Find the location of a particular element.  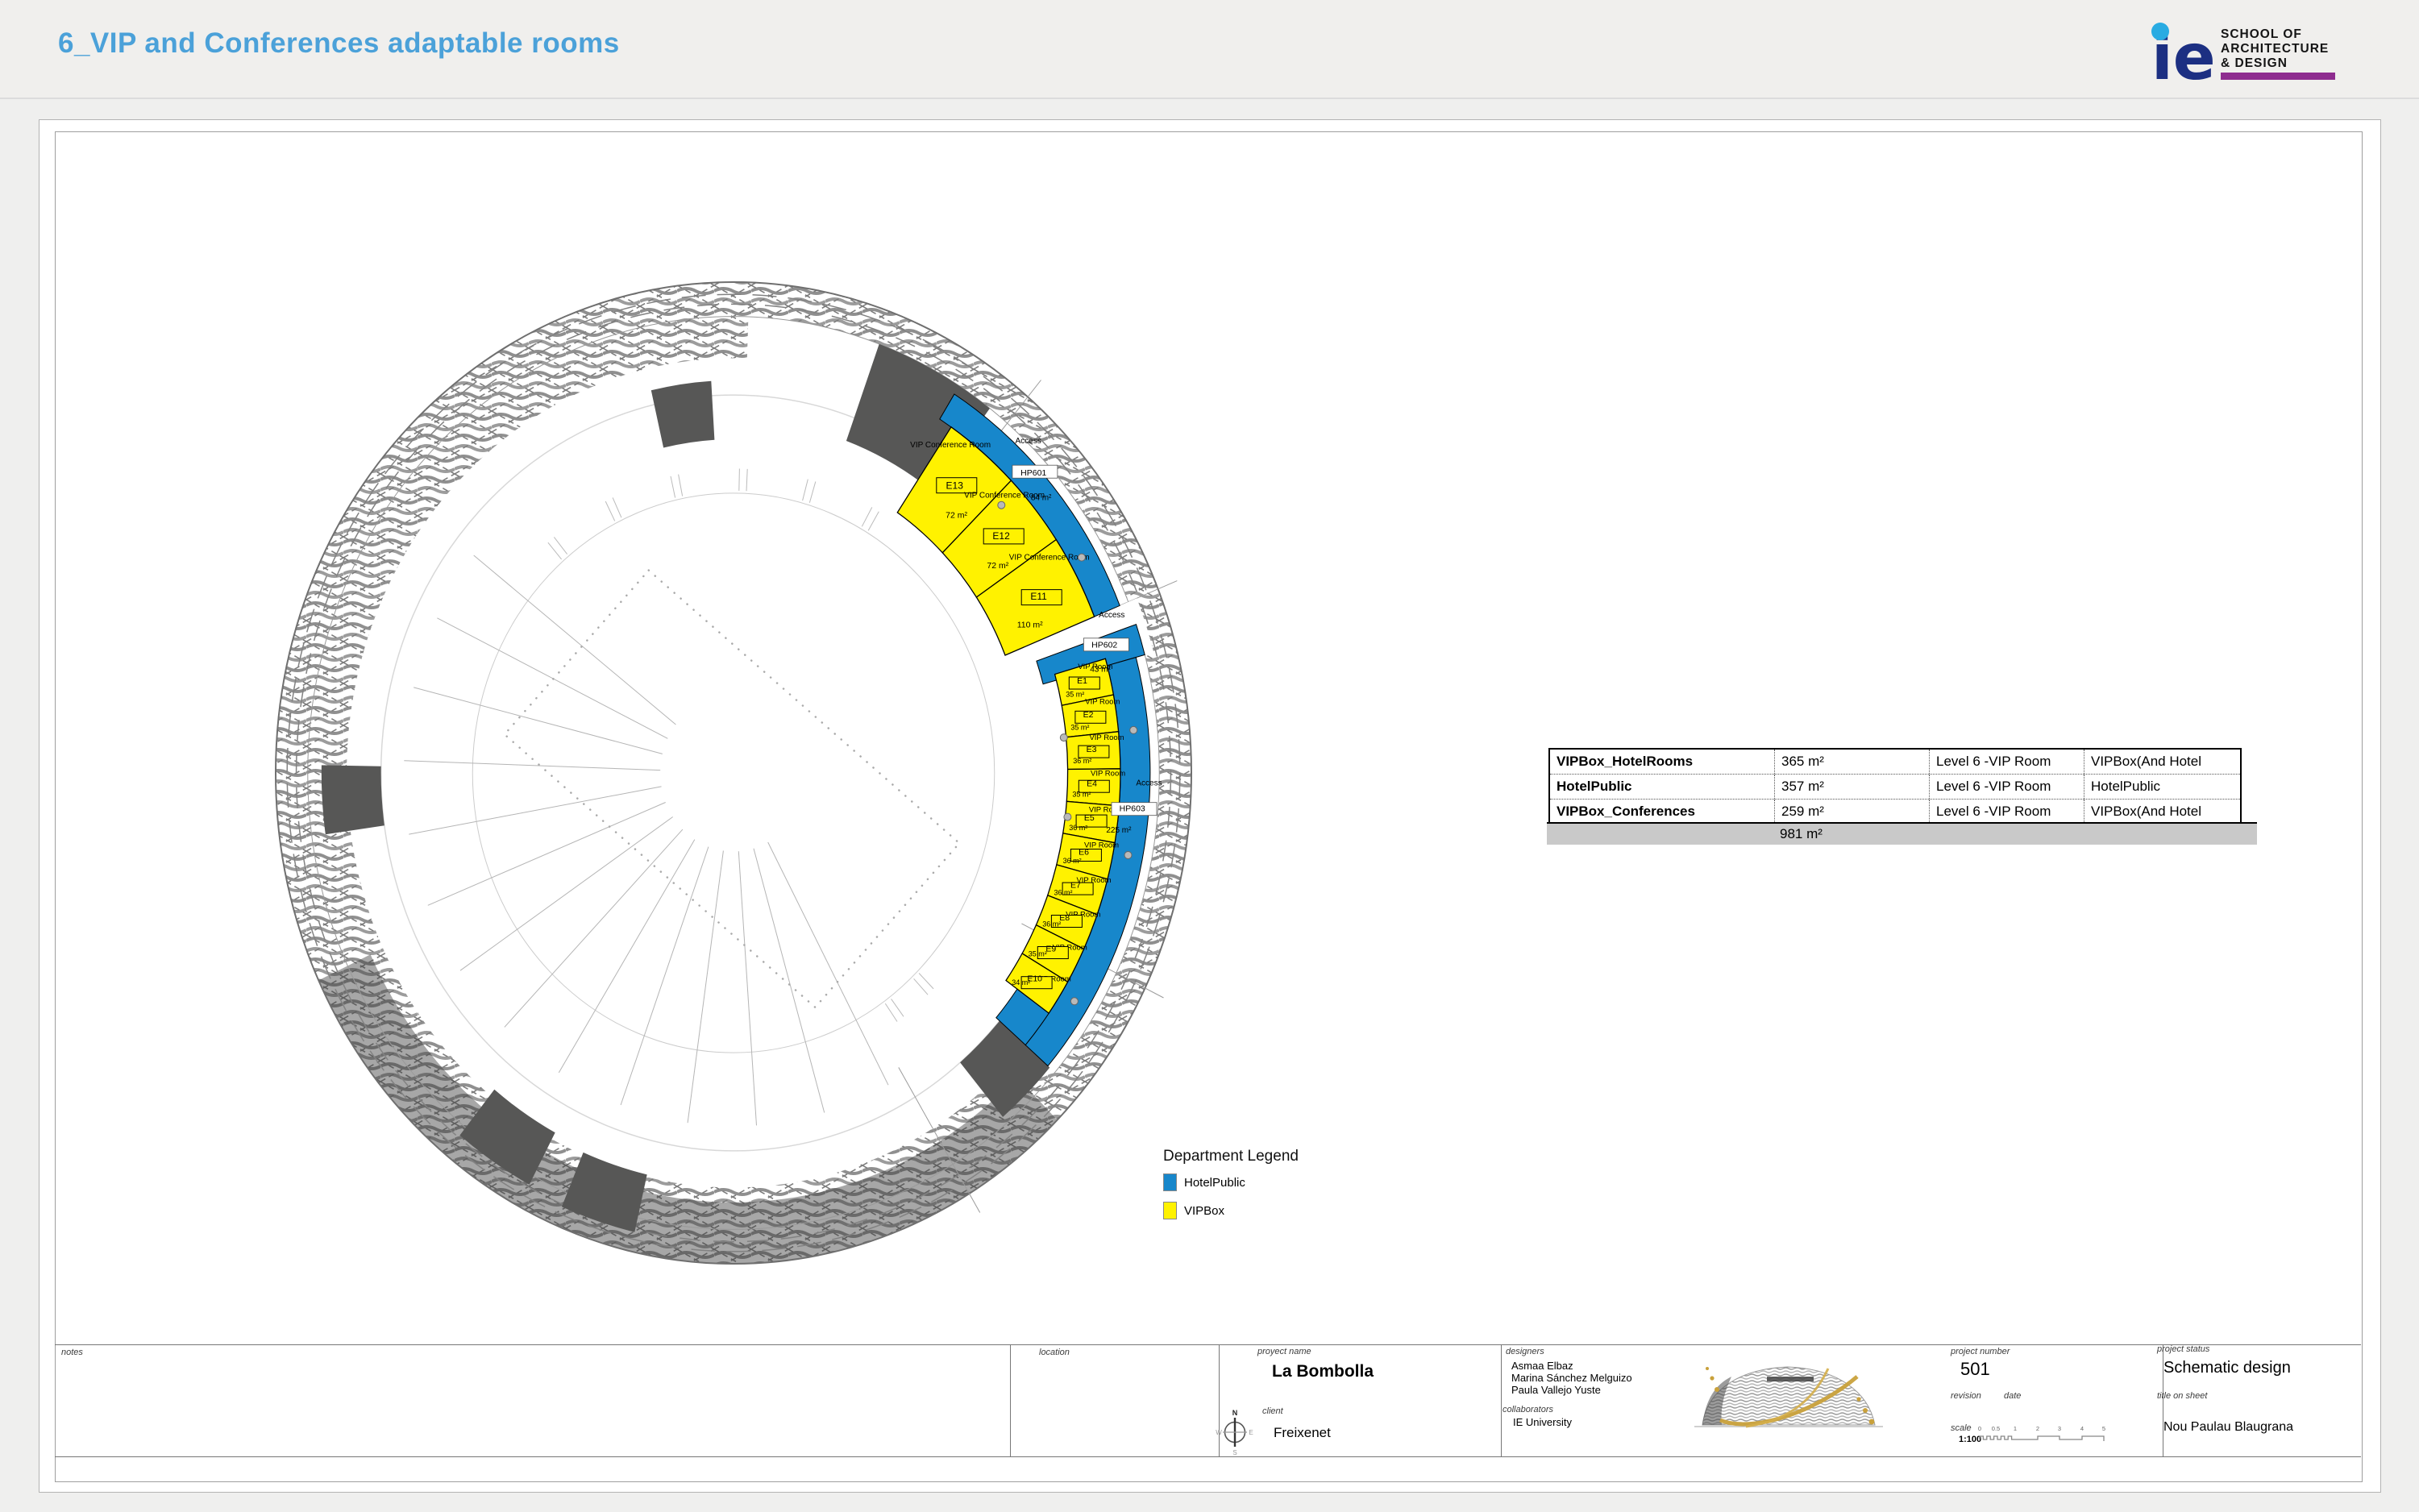

scale-tick-label: 0.5 is located at coordinates (1996, 1428).